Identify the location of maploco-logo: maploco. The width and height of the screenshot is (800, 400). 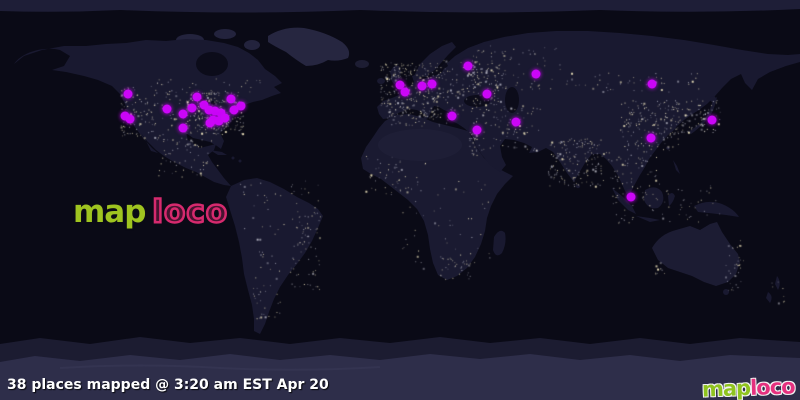
(749, 387).